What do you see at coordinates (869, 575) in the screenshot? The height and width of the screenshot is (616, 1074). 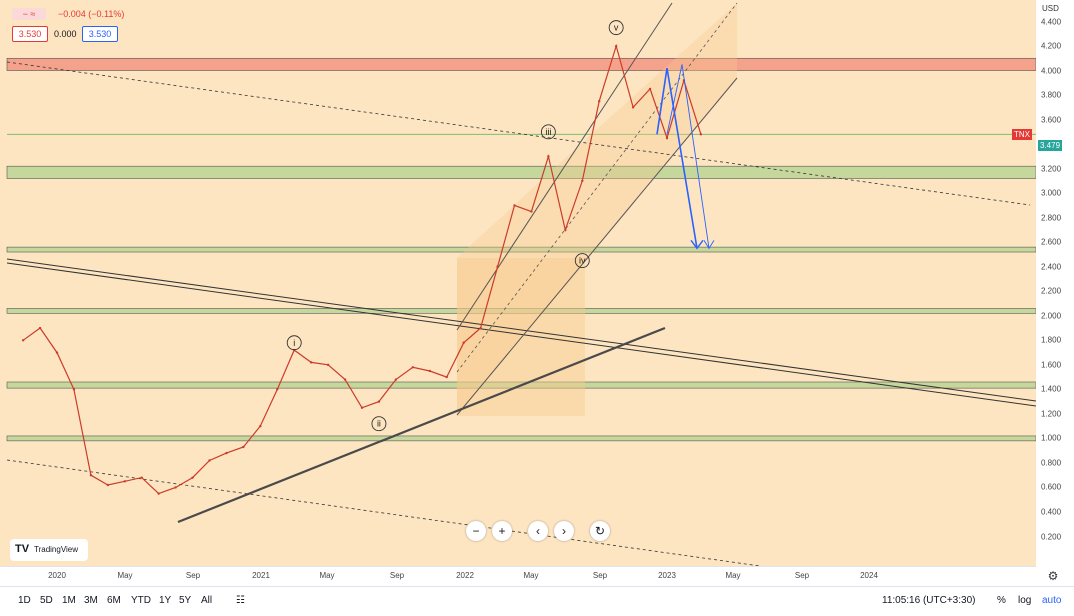 I see `time-tick-label: 2024` at bounding box center [869, 575].